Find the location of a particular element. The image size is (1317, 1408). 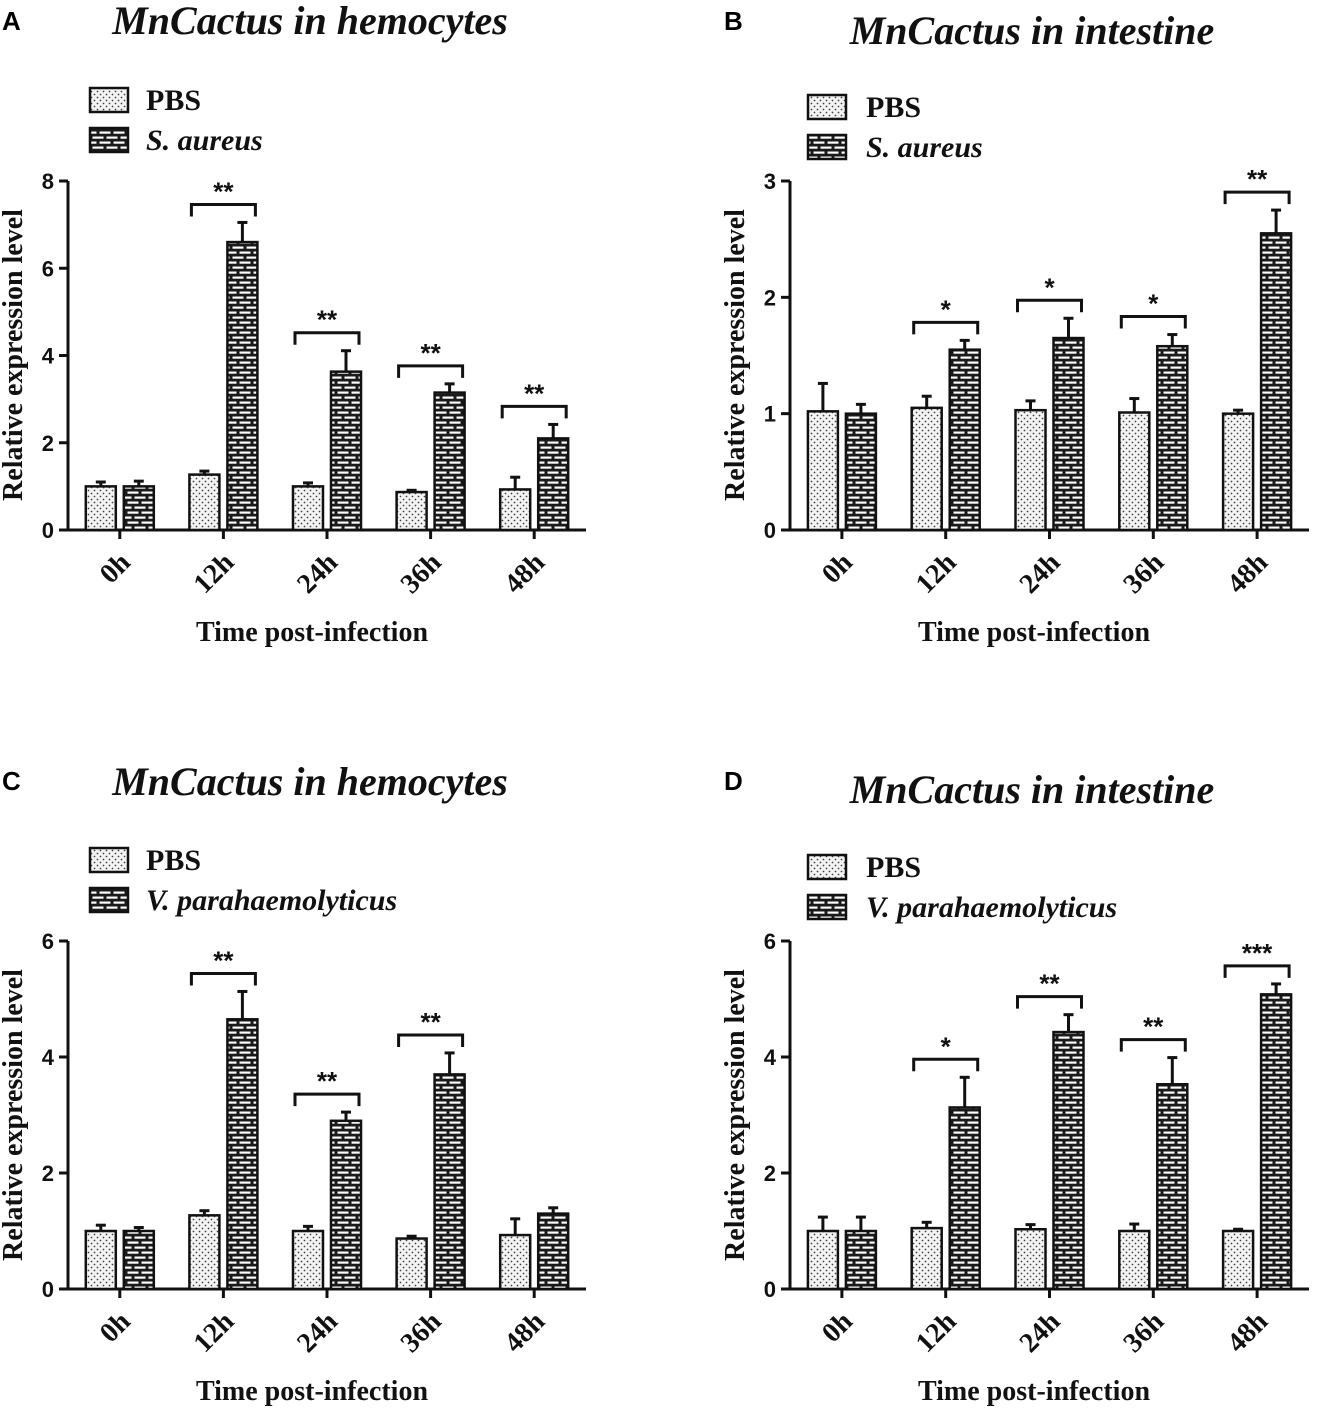

y-tick-label: 8 is located at coordinates (48, 181).